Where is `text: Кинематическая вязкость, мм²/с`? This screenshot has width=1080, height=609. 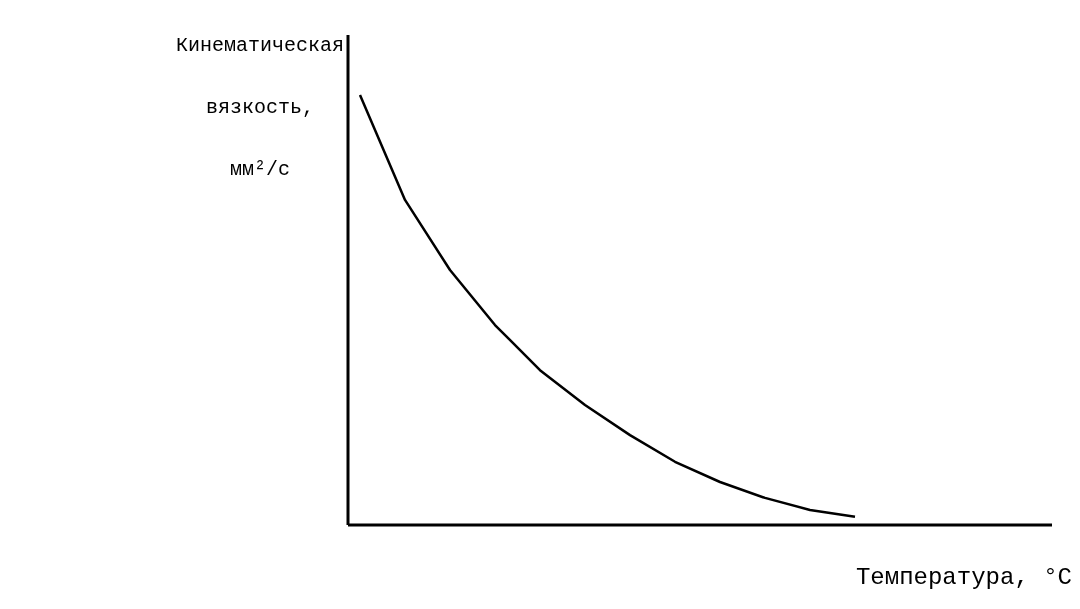 text: Кинематическая вязкость, мм²/с is located at coordinates (260, 107).